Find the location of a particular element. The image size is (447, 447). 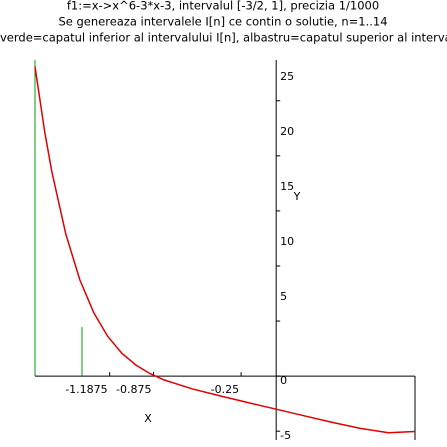

y-tick-label: 15 is located at coordinates (287, 186).